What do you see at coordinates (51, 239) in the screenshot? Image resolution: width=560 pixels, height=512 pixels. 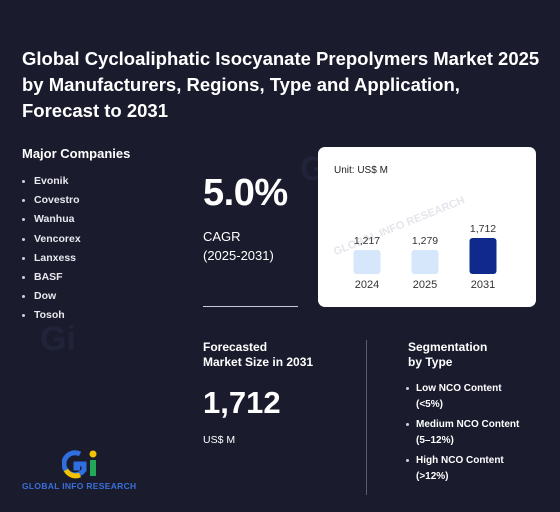 I see `company-item: Vencorex` at bounding box center [51, 239].